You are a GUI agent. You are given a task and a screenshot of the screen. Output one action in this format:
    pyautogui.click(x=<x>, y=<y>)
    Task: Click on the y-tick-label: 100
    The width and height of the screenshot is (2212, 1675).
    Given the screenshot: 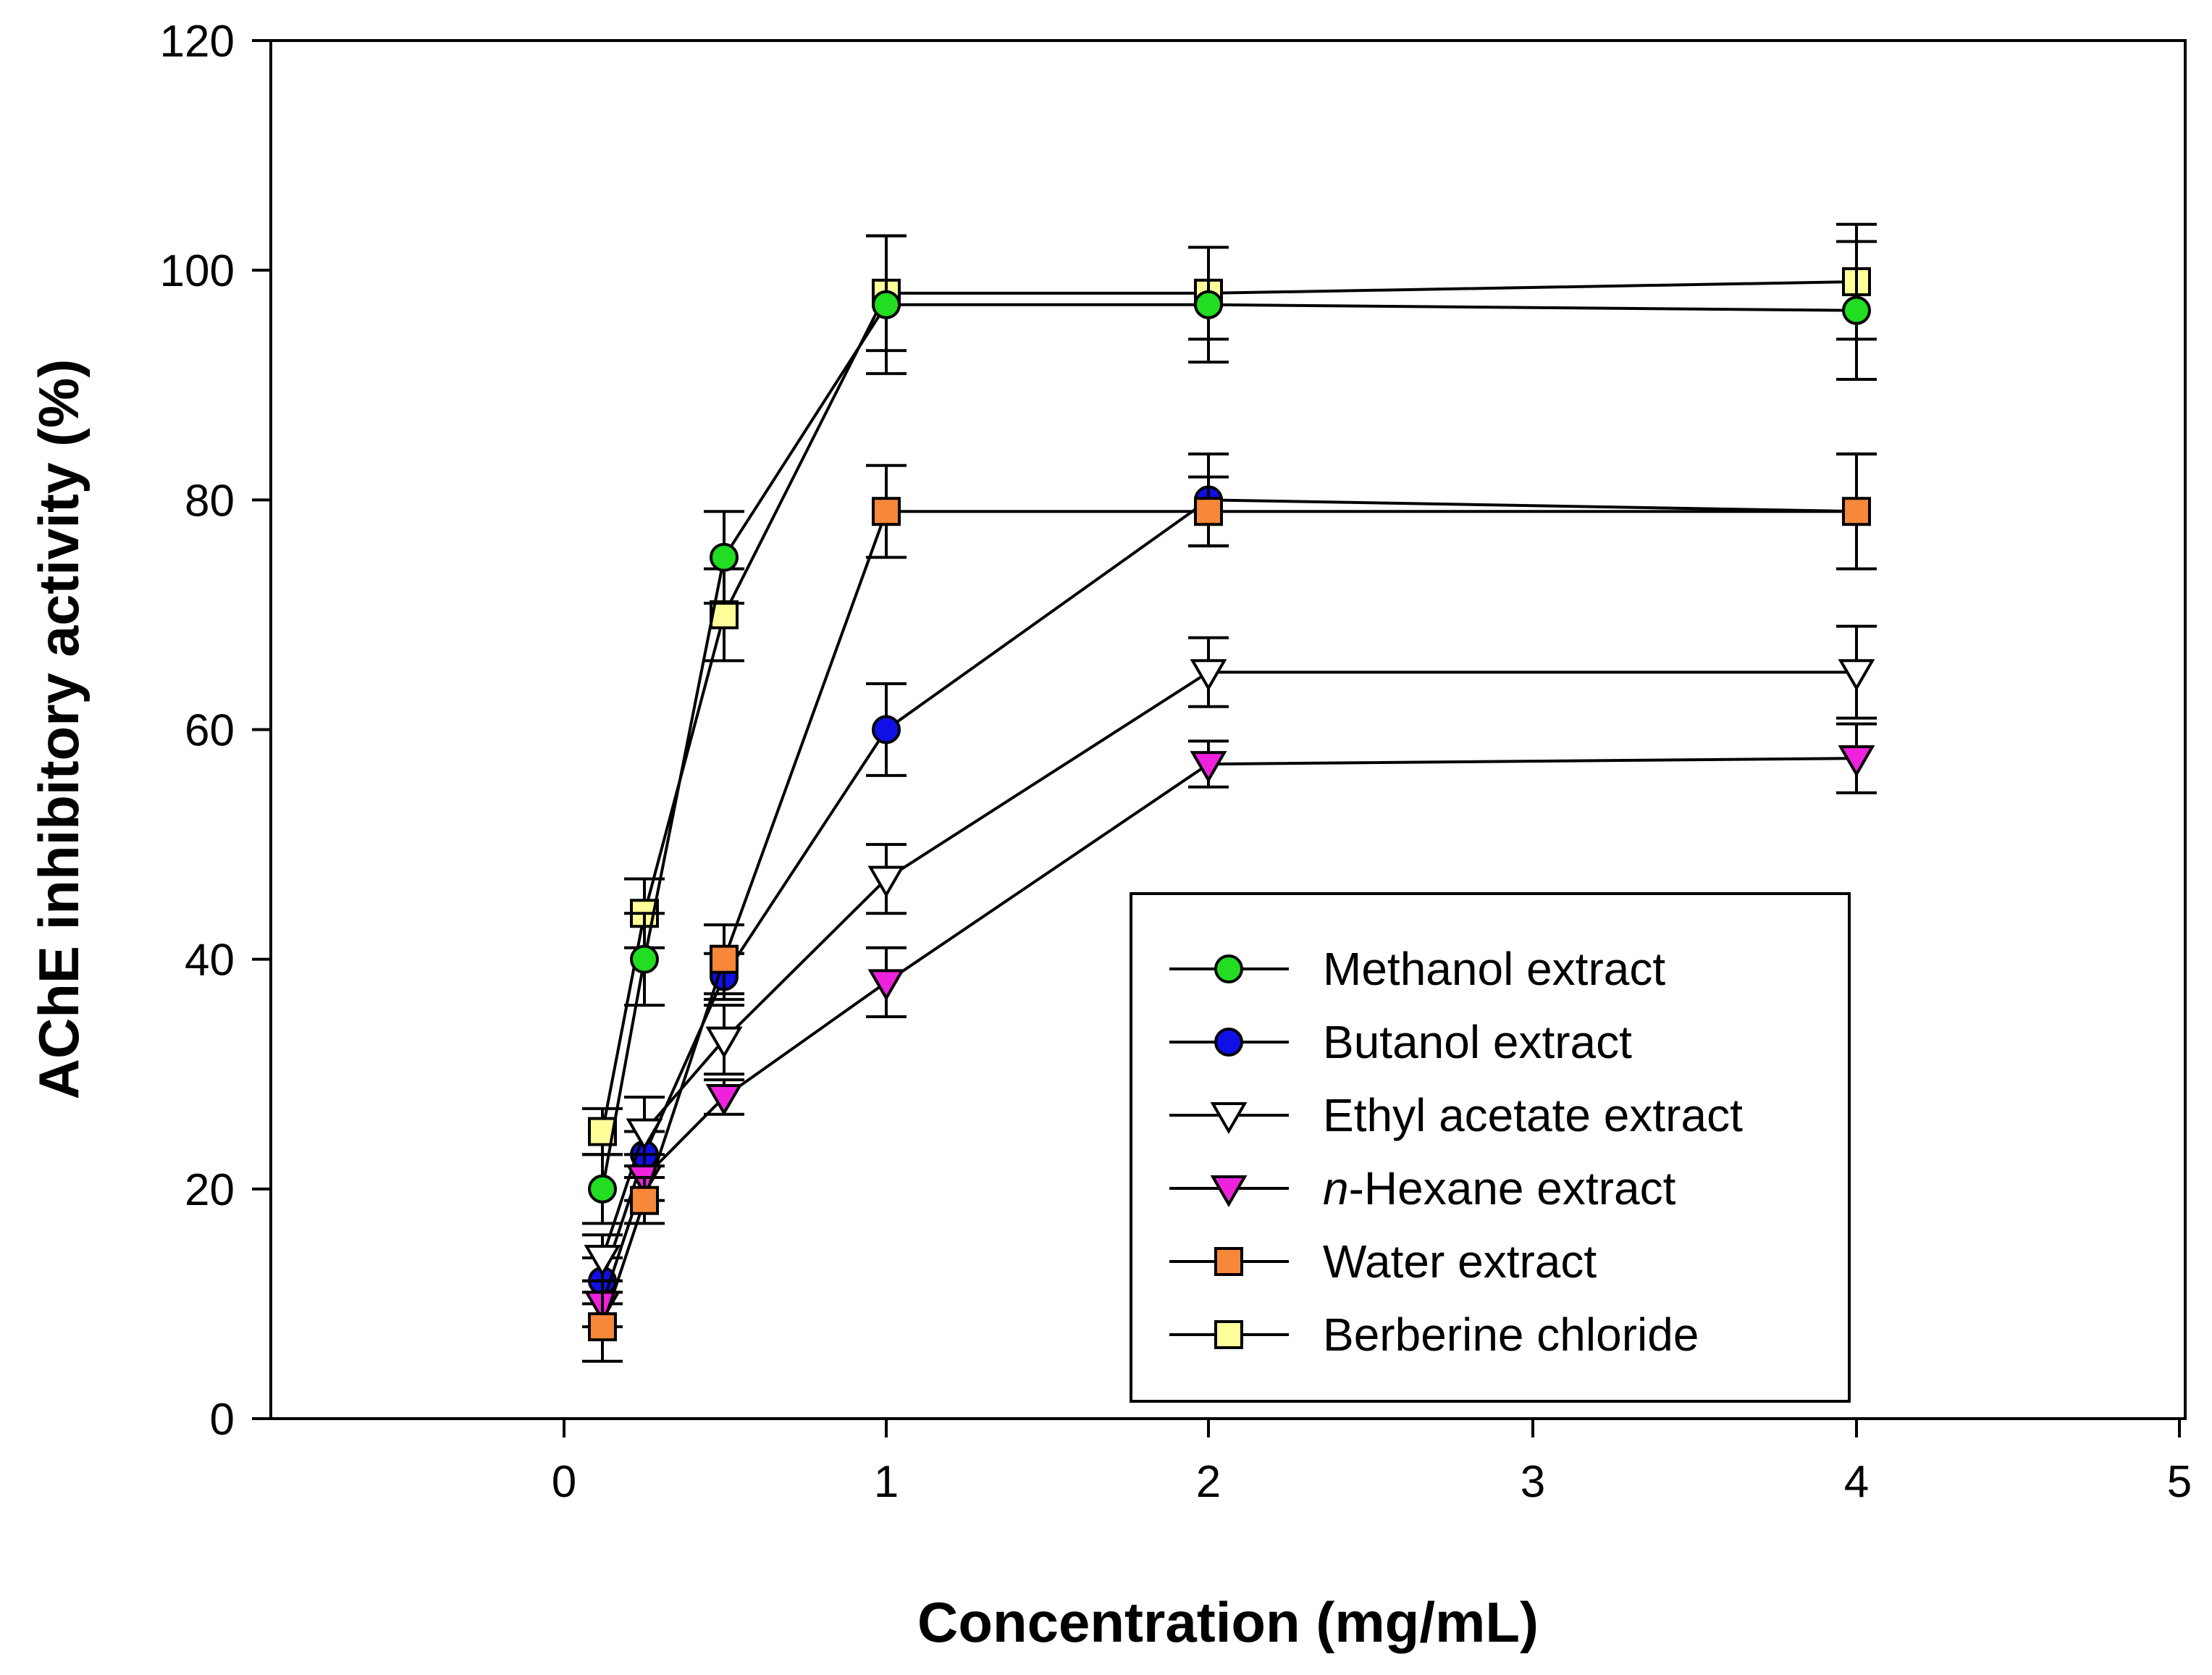 What is the action you would take?
    pyautogui.click(x=198, y=271)
    